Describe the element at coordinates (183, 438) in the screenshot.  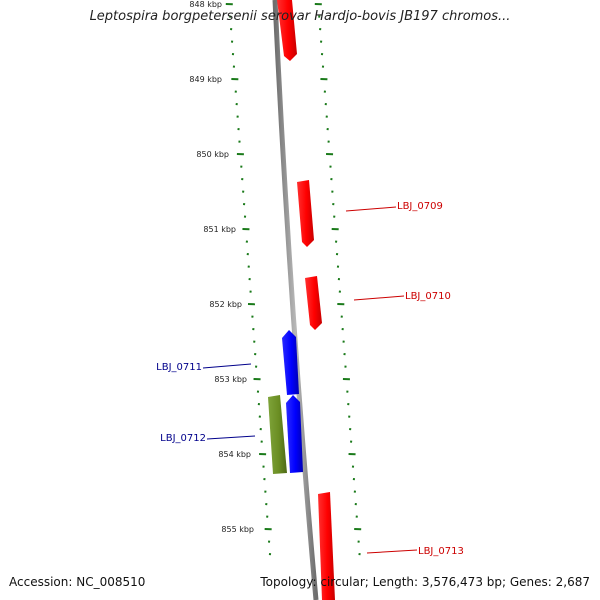
I see `gene-label-lbj-0712: LBJ_0712` at that location.